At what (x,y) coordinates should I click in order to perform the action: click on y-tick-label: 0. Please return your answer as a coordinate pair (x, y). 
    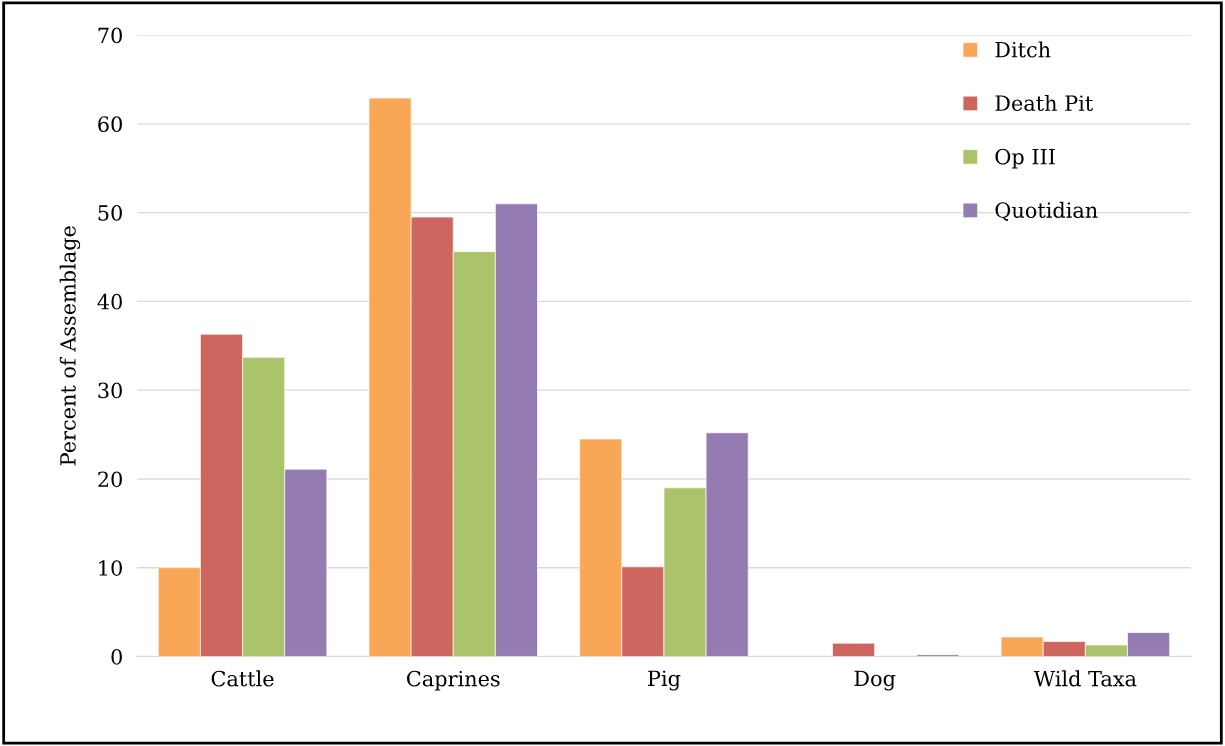
    Looking at the image, I should click on (116, 656).